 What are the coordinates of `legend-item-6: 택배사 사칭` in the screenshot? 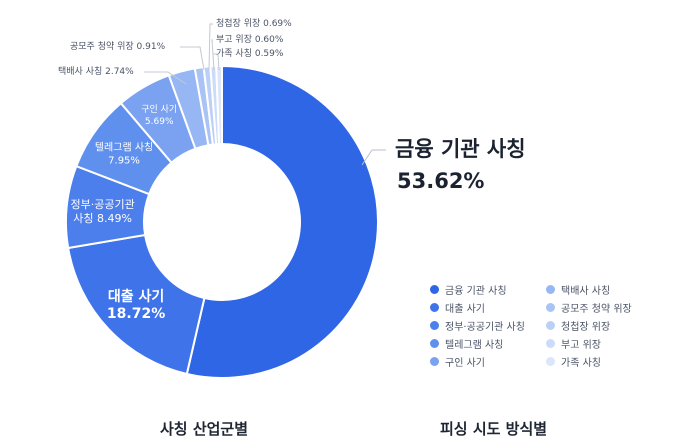 It's located at (601, 289).